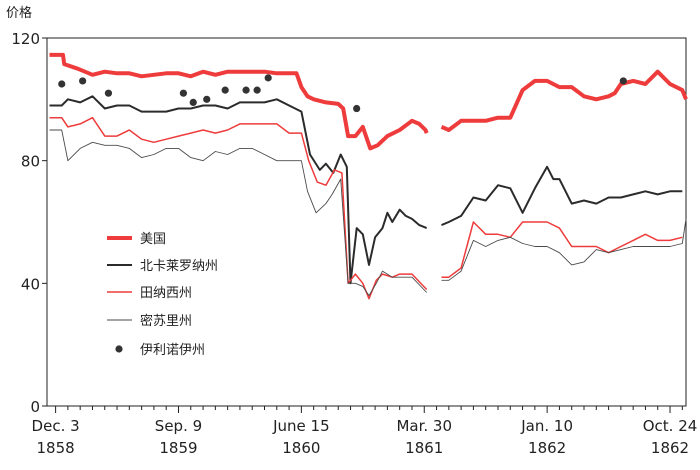 The height and width of the screenshot is (470, 700). What do you see at coordinates (178, 426) in the screenshot?
I see `x-tick-label: Sep. 9` at bounding box center [178, 426].